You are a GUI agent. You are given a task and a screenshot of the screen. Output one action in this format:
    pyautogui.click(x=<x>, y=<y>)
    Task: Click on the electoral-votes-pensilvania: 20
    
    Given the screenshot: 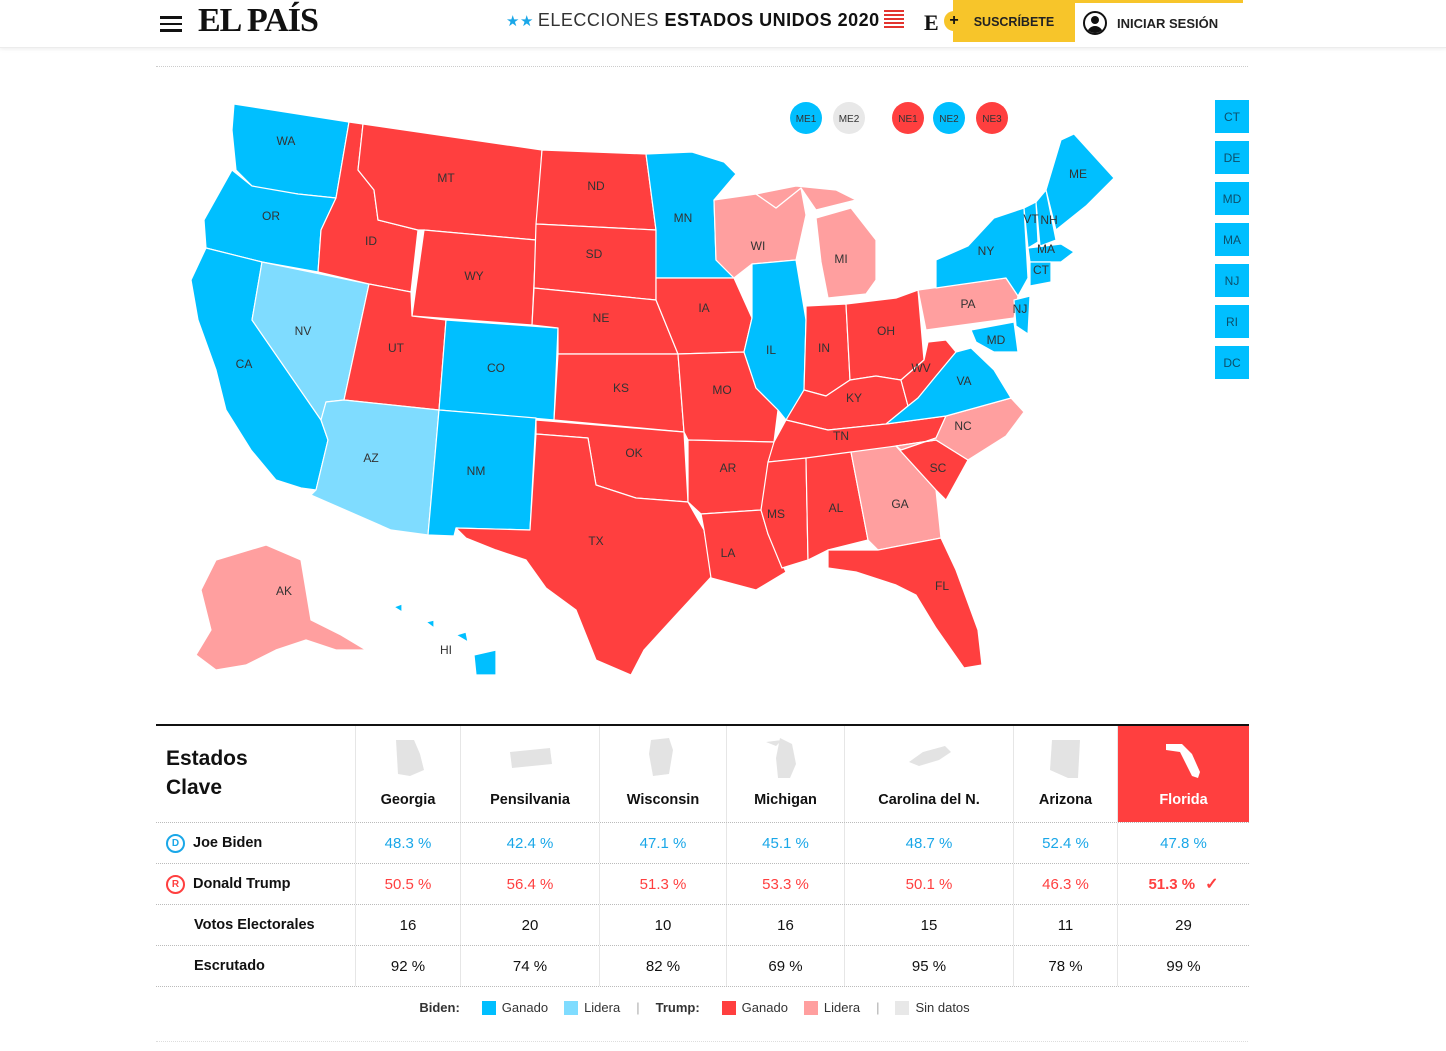 What is the action you would take?
    pyautogui.click(x=530, y=925)
    